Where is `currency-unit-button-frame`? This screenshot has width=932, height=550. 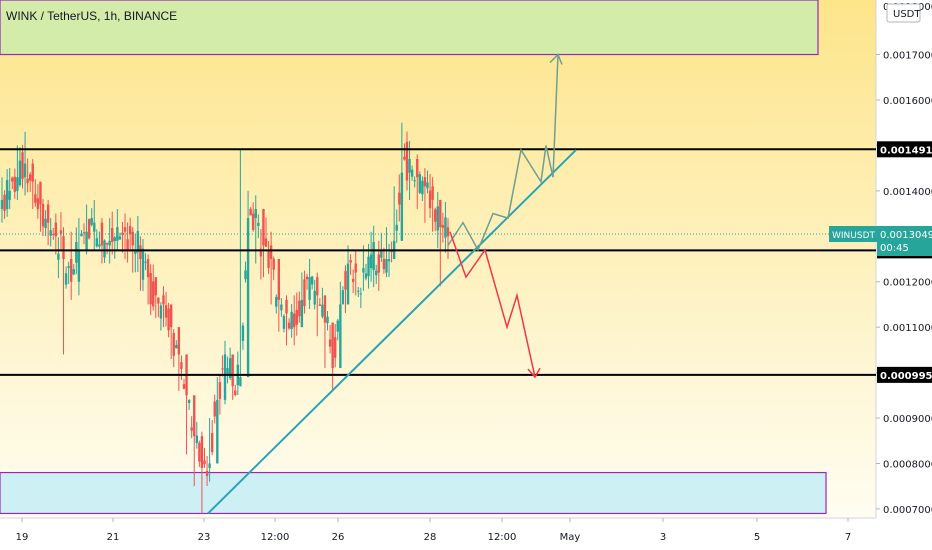 currency-unit-button-frame is located at coordinates (903, 13).